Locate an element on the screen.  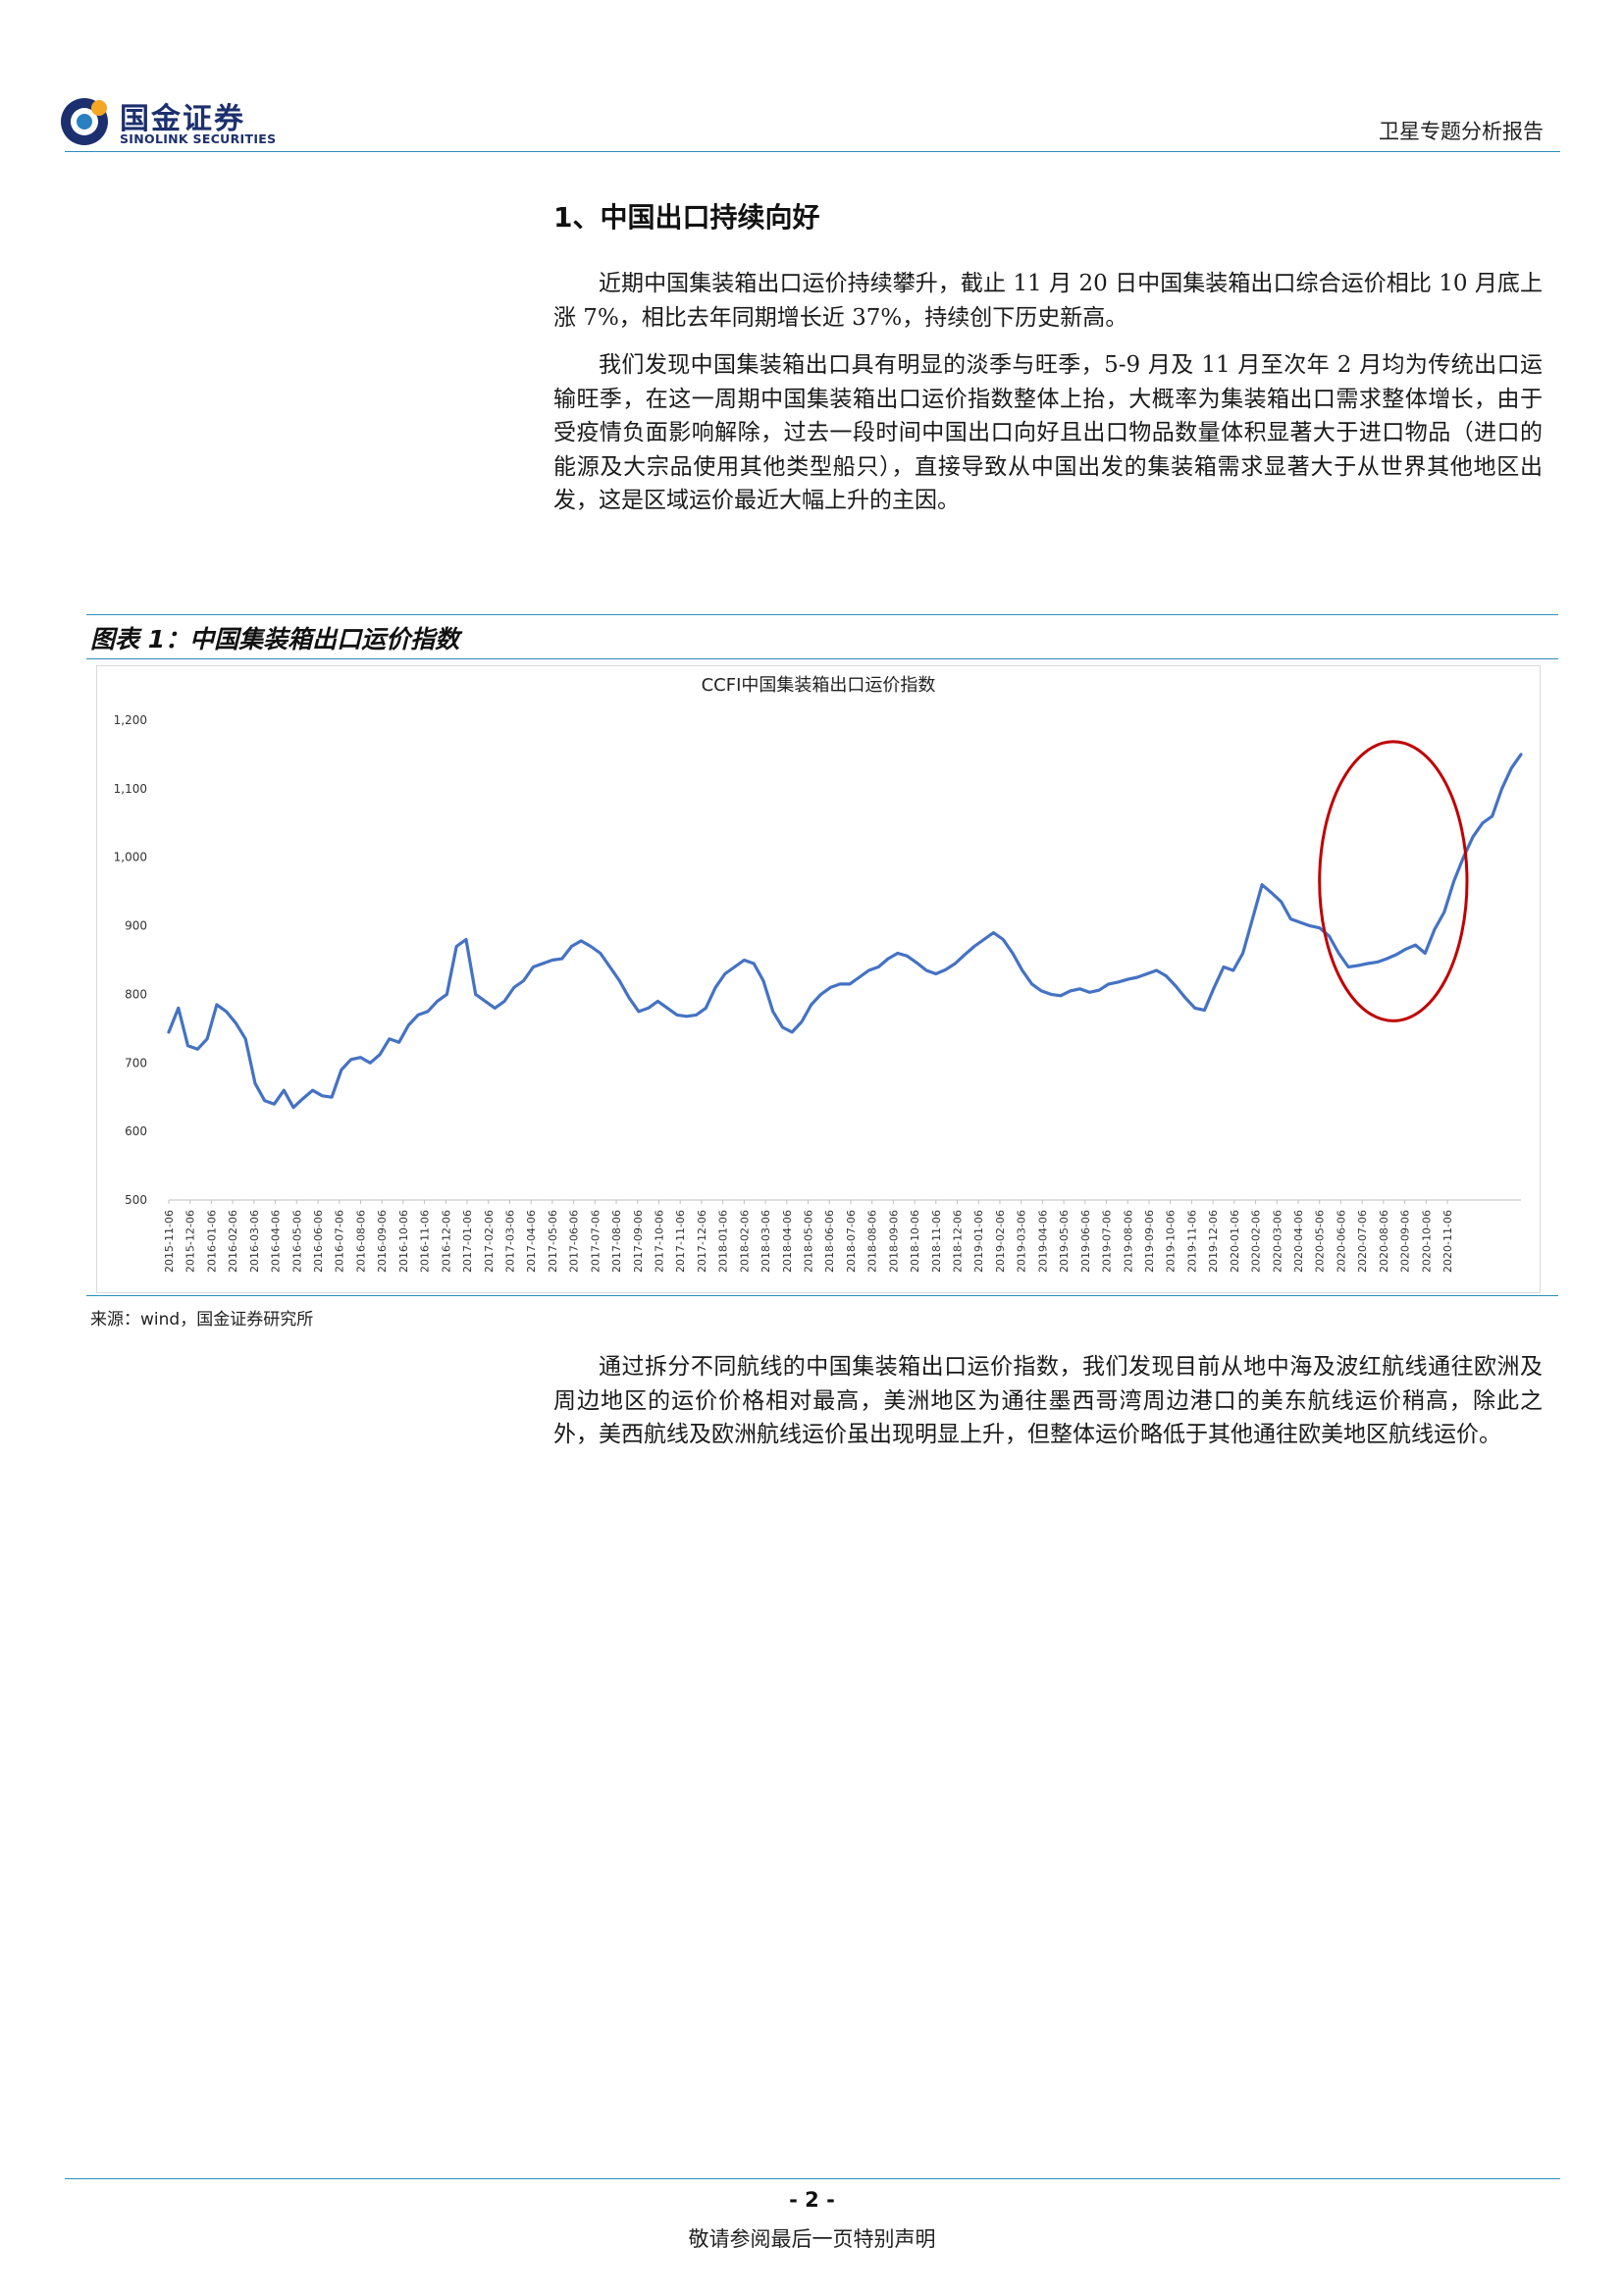
footer-disclaimer: 敬请参阅最后一页特别声明 is located at coordinates (812, 2239).